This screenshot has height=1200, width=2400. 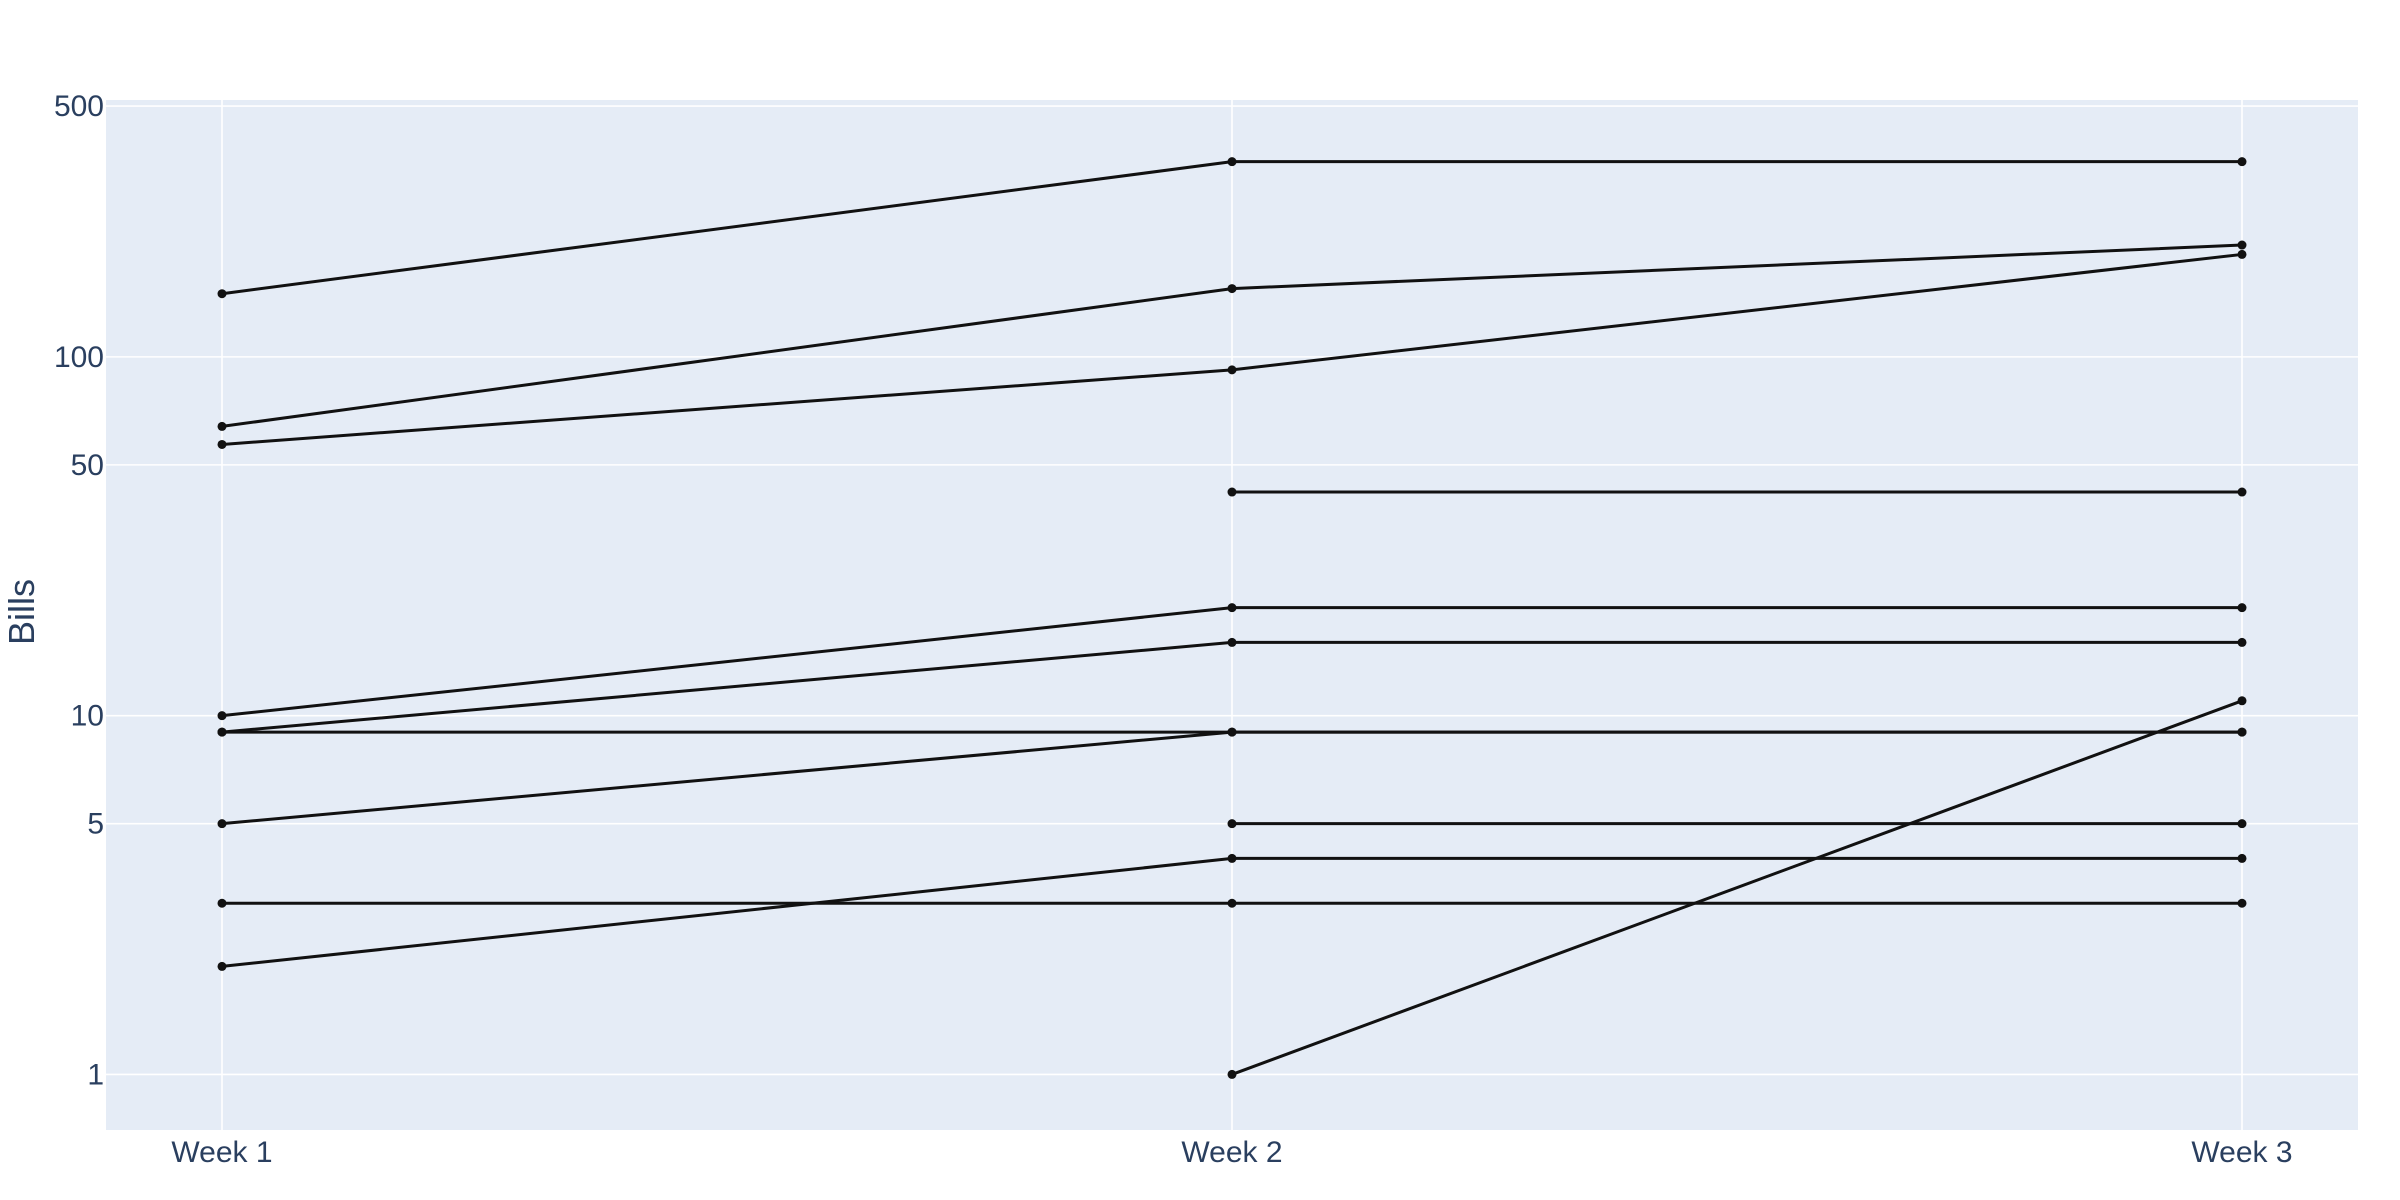 I want to click on y-tick-label: 1, so click(x=95, y=1074).